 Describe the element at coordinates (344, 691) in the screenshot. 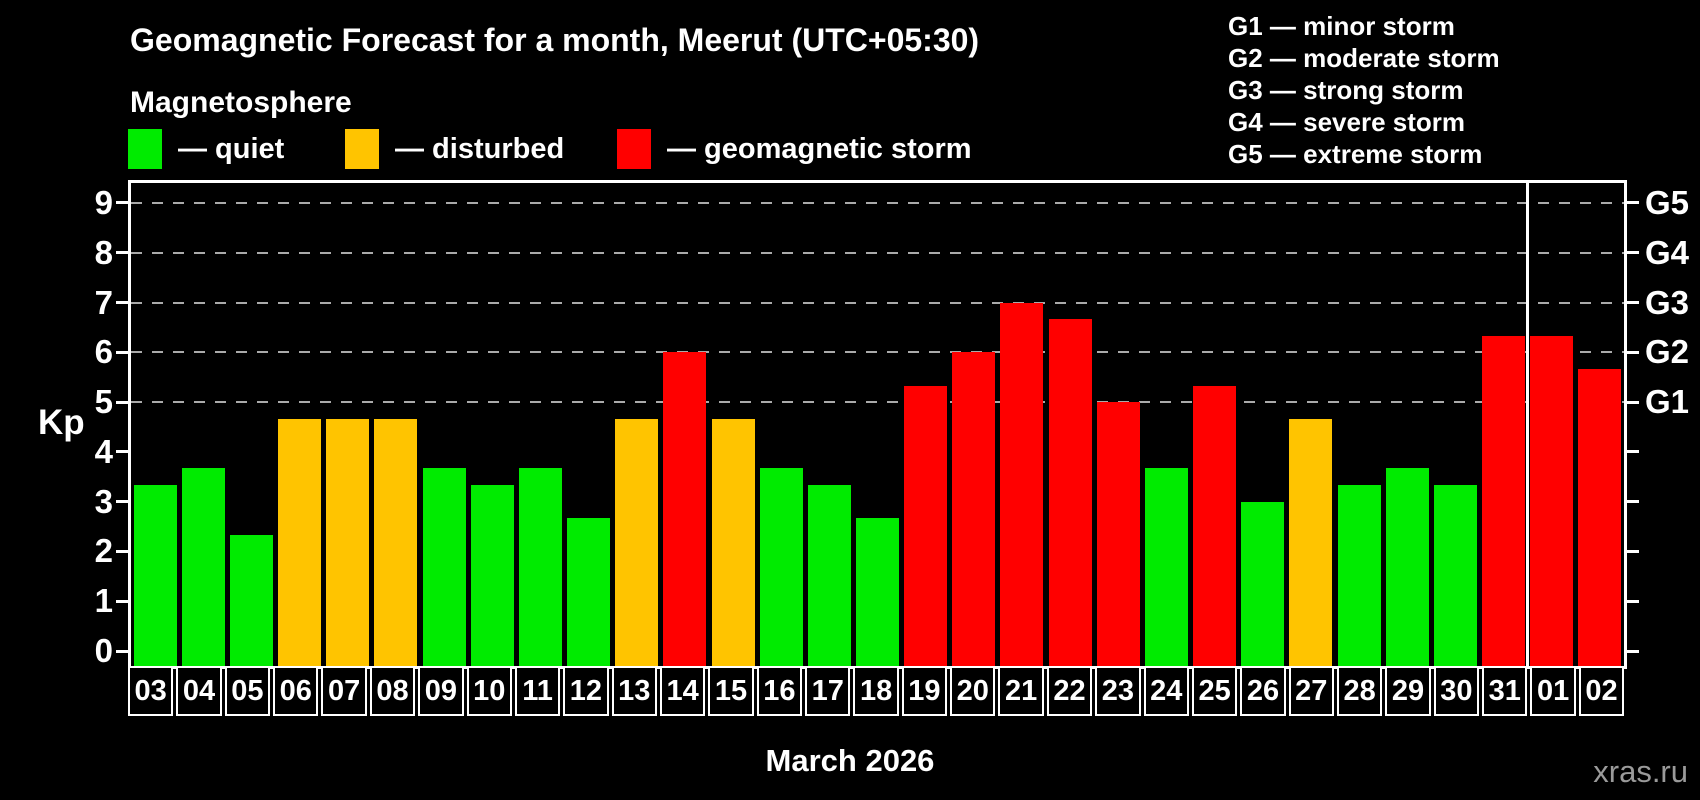

I see `date-cell-07: 07` at that location.